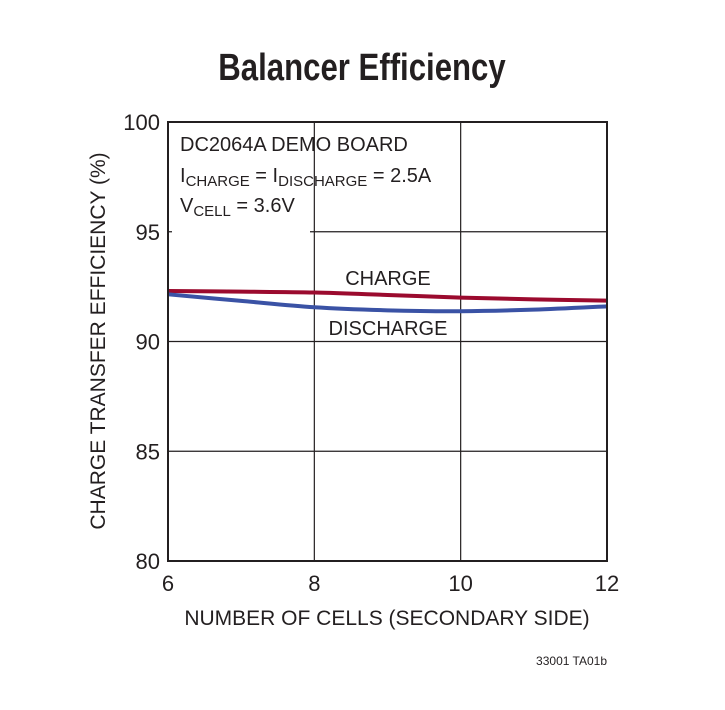  What do you see at coordinates (168, 583) in the screenshot?
I see `x-tick-label: 6` at bounding box center [168, 583].